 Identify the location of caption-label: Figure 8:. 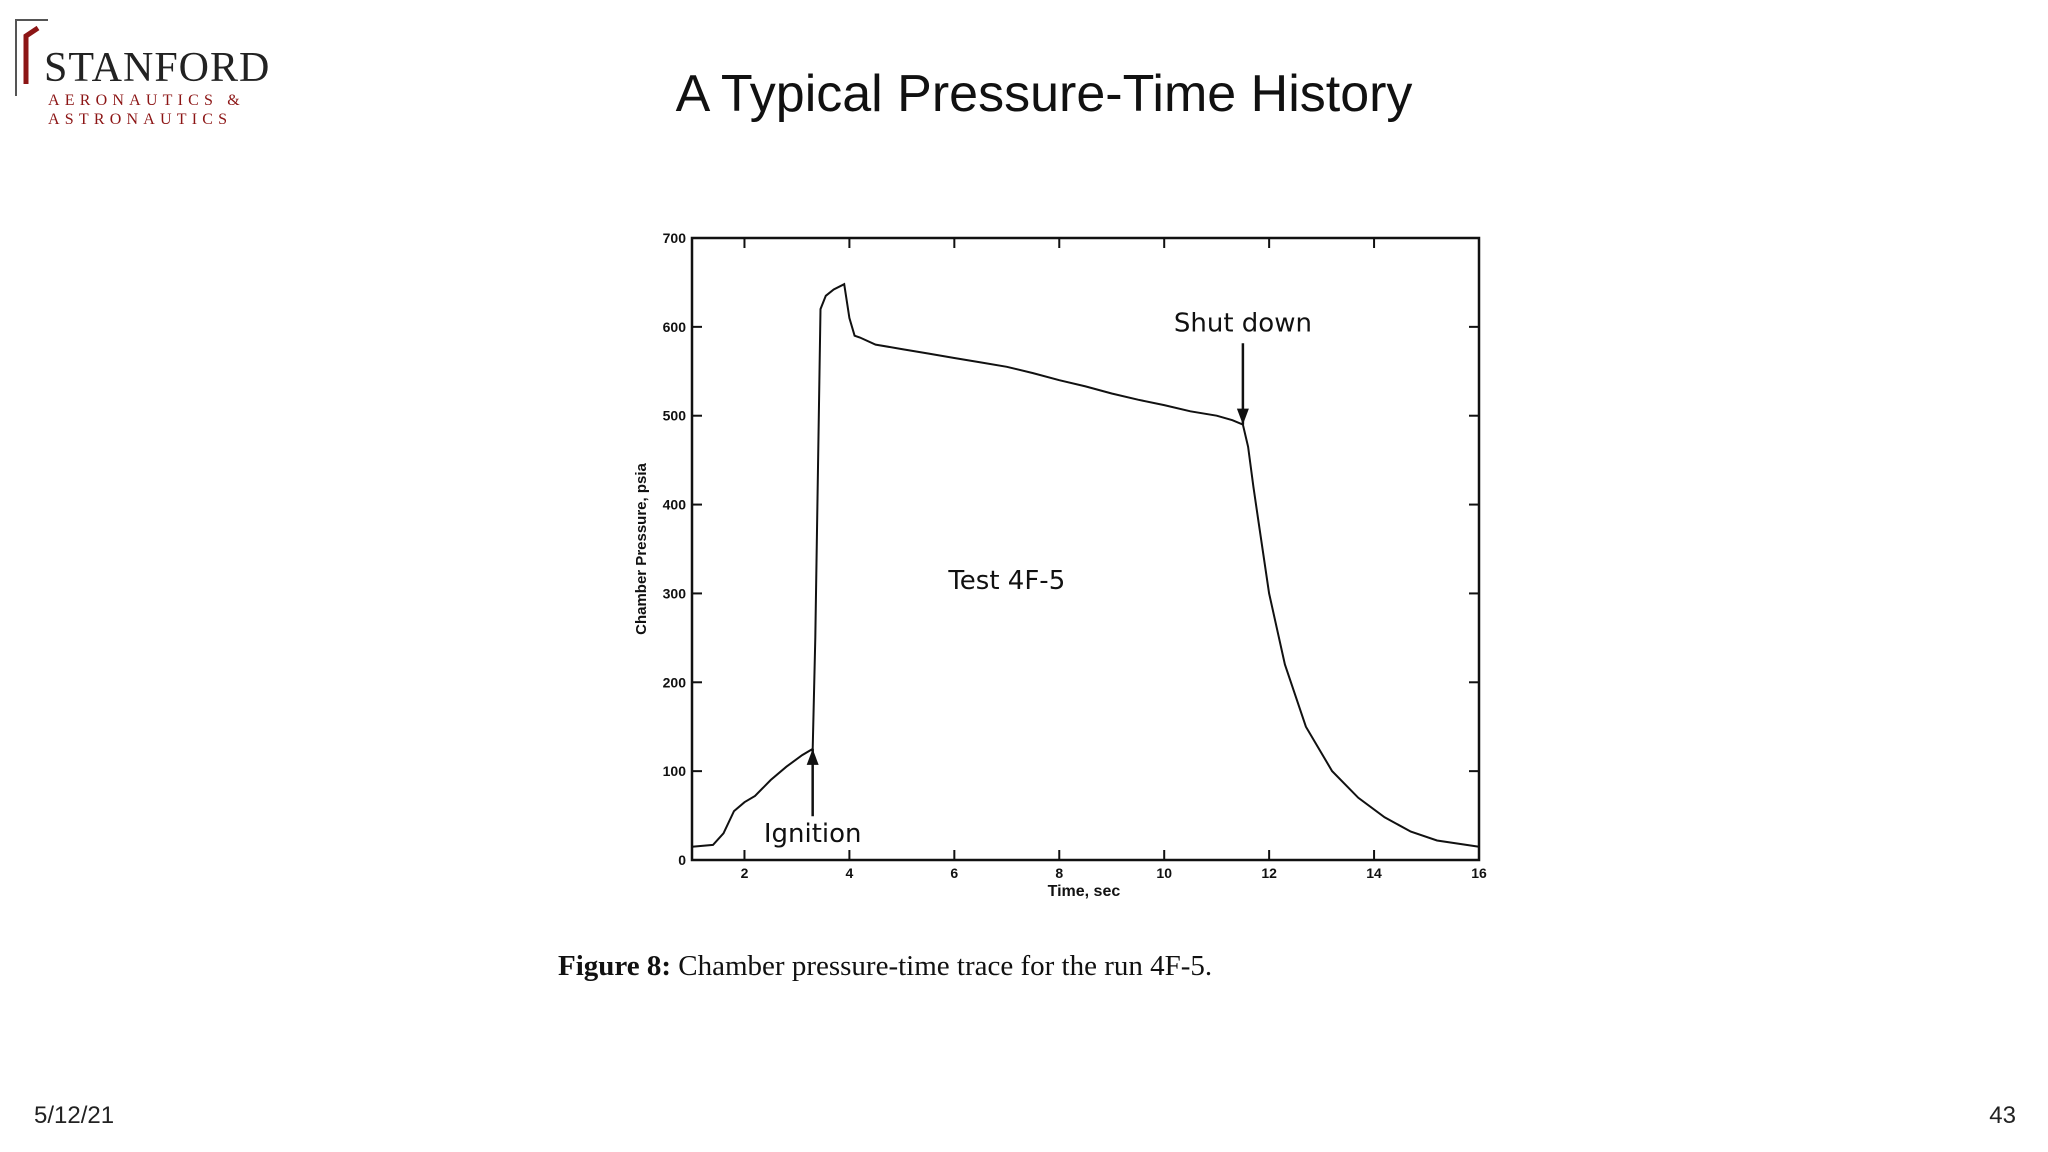
(615, 966).